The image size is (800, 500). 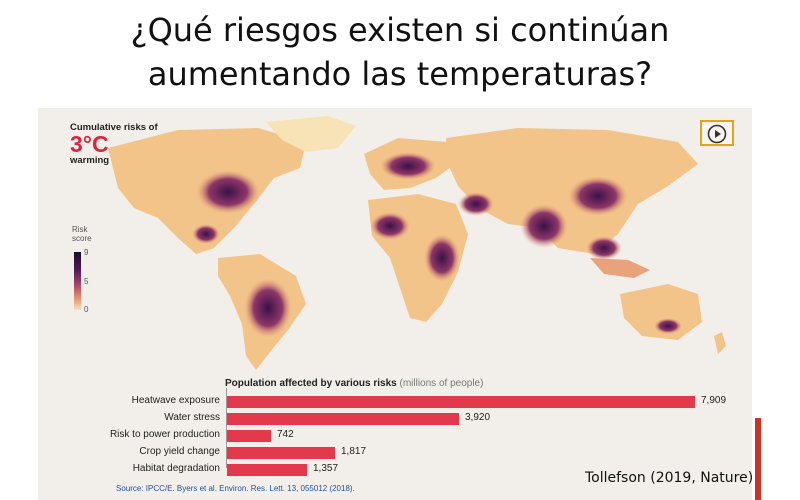 What do you see at coordinates (620, 268) in the screenshot?
I see `southeast-asia-islands` at bounding box center [620, 268].